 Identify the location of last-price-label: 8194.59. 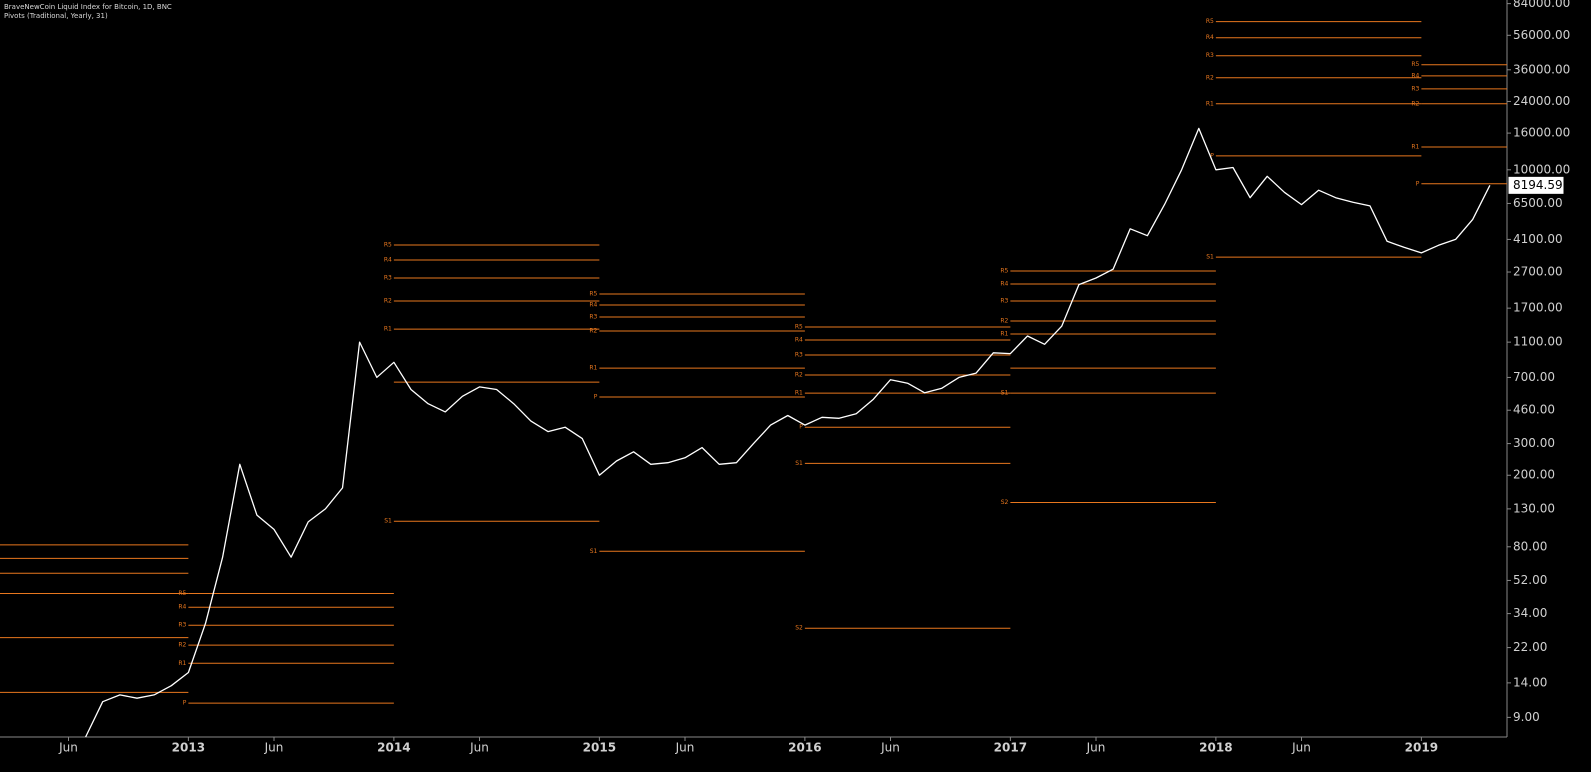
(1538, 185).